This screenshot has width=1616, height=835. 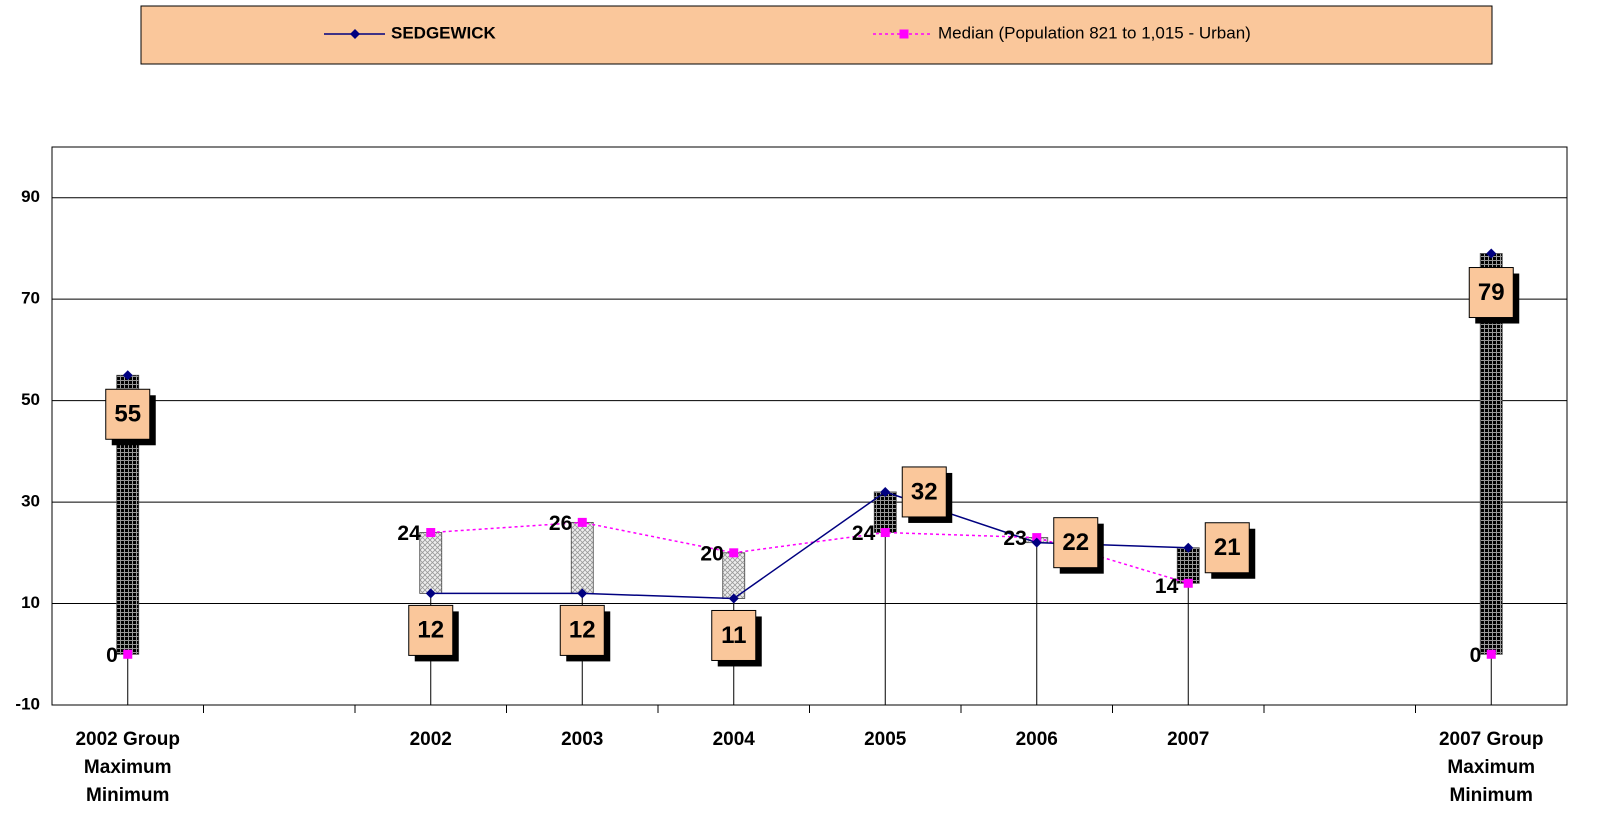 What do you see at coordinates (30, 501) in the screenshot?
I see `y-tick-label: 30` at bounding box center [30, 501].